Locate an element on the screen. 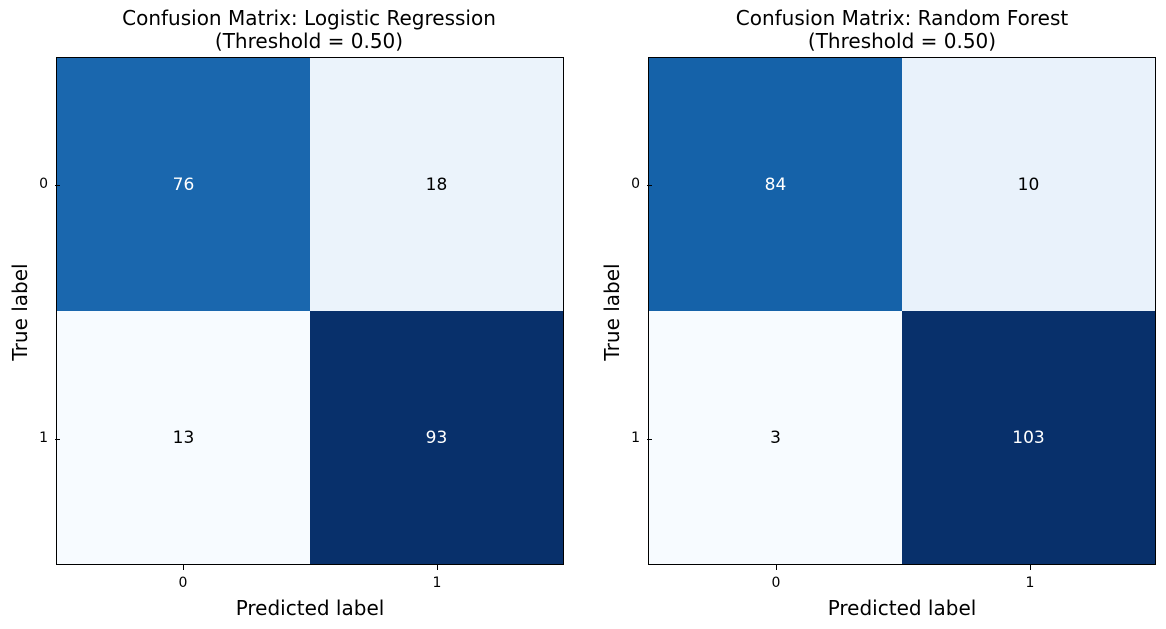  matrix-cell-0-1: 10 is located at coordinates (1028, 184).